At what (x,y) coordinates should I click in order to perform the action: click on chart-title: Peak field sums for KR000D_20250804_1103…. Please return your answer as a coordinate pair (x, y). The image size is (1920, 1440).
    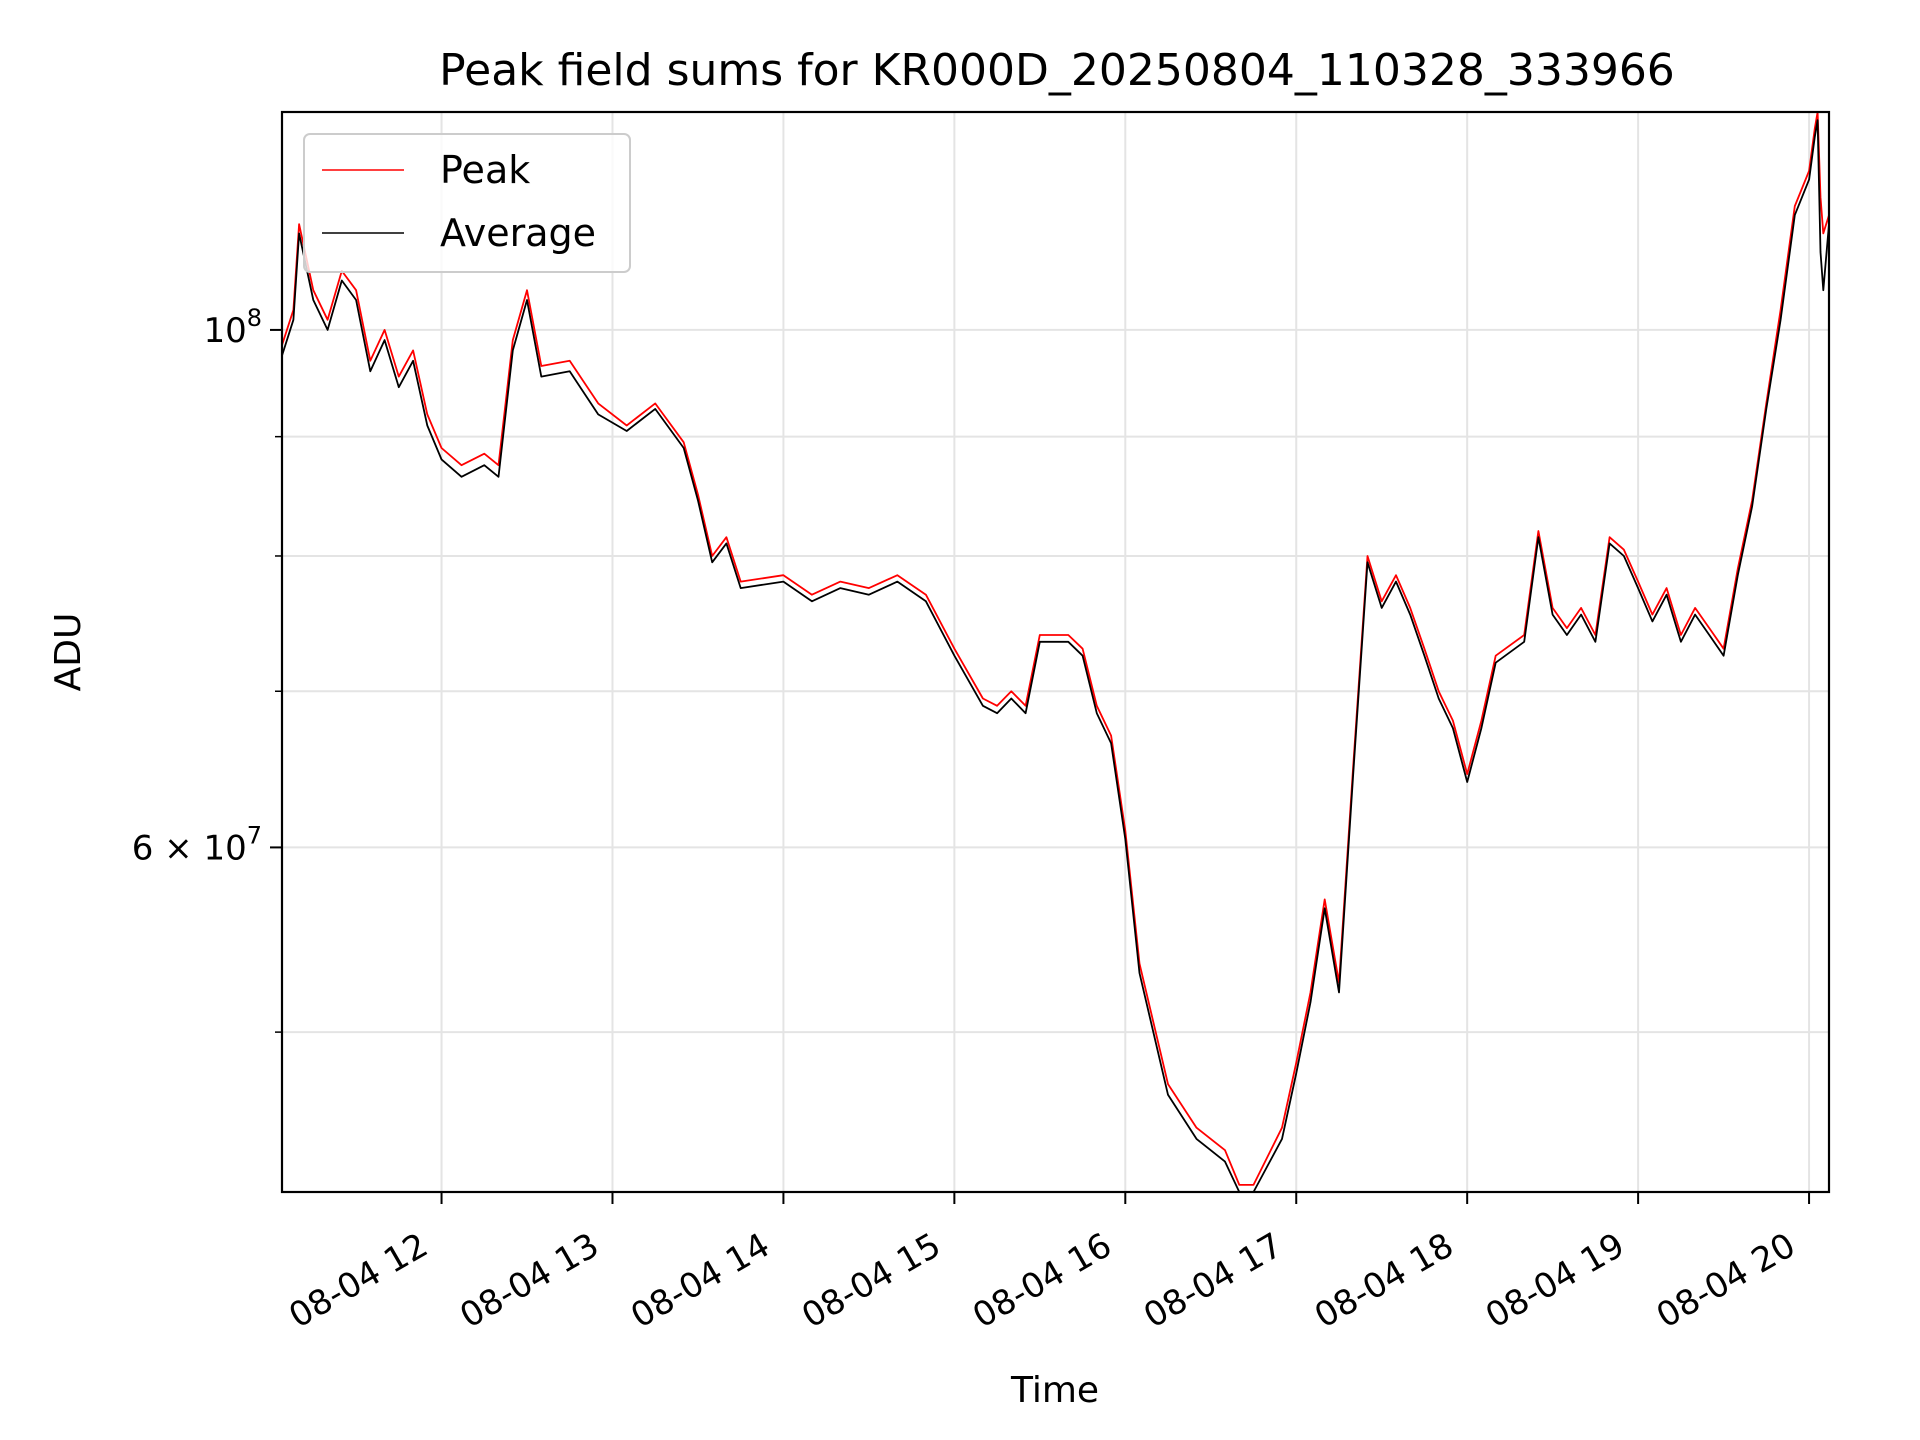
    Looking at the image, I should click on (1057, 70).